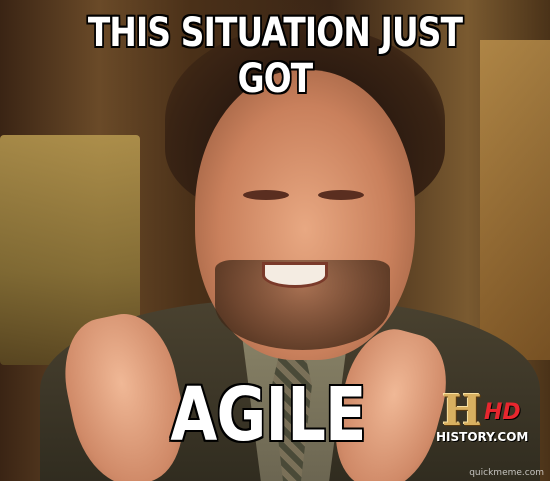  What do you see at coordinates (482, 437) in the screenshot?
I see `logo-site-text: HISTORY.COM` at bounding box center [482, 437].